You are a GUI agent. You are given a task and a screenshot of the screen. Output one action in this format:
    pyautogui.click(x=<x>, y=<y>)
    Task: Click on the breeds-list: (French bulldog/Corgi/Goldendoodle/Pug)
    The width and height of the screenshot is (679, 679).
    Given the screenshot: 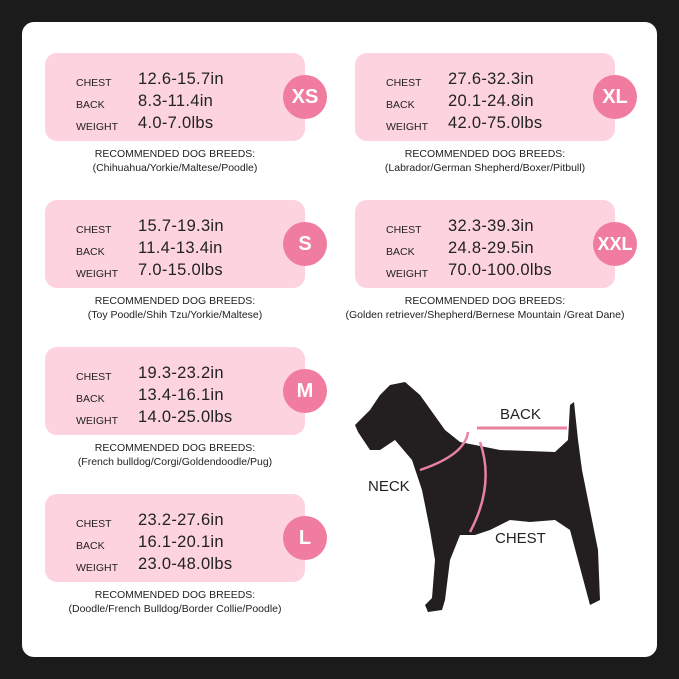 What is the action you would take?
    pyautogui.click(x=175, y=462)
    